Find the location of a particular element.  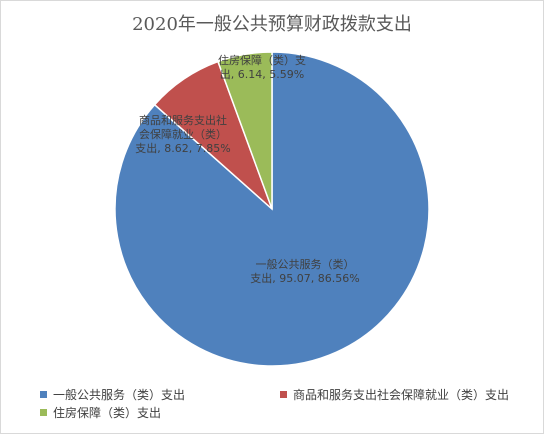

legend-label: 一般公共服务（类）支出 is located at coordinates (119, 395).